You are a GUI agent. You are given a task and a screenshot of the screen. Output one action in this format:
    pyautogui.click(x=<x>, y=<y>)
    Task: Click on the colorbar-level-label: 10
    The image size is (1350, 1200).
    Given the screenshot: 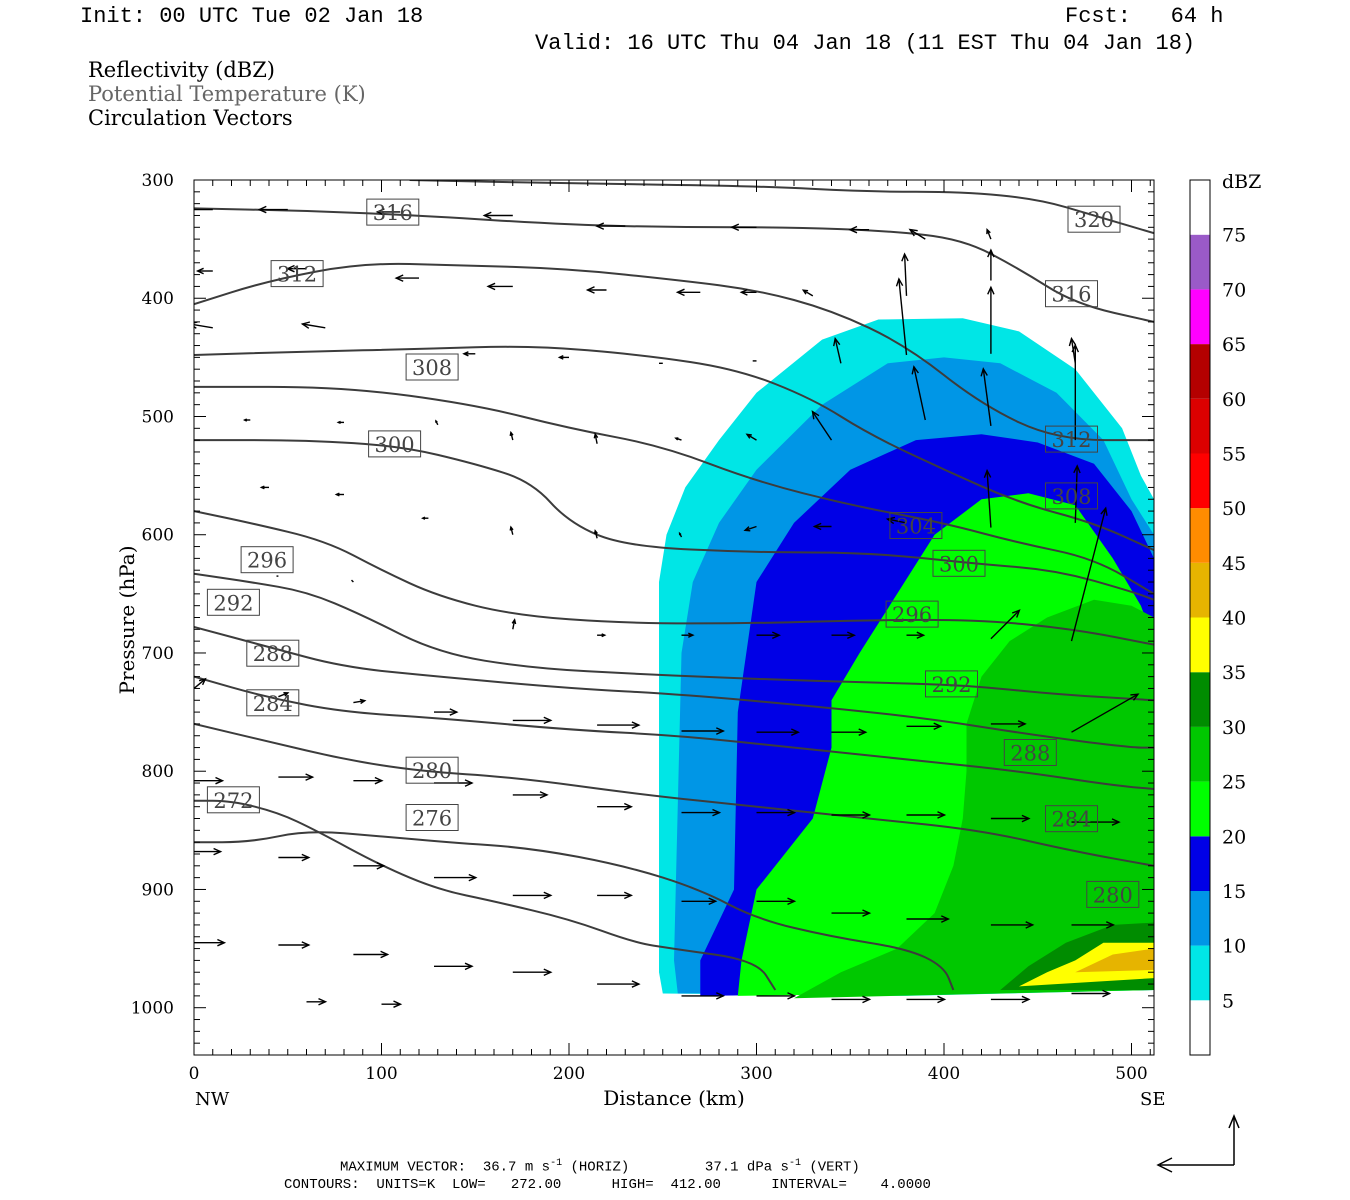 What is the action you would take?
    pyautogui.click(x=1234, y=947)
    